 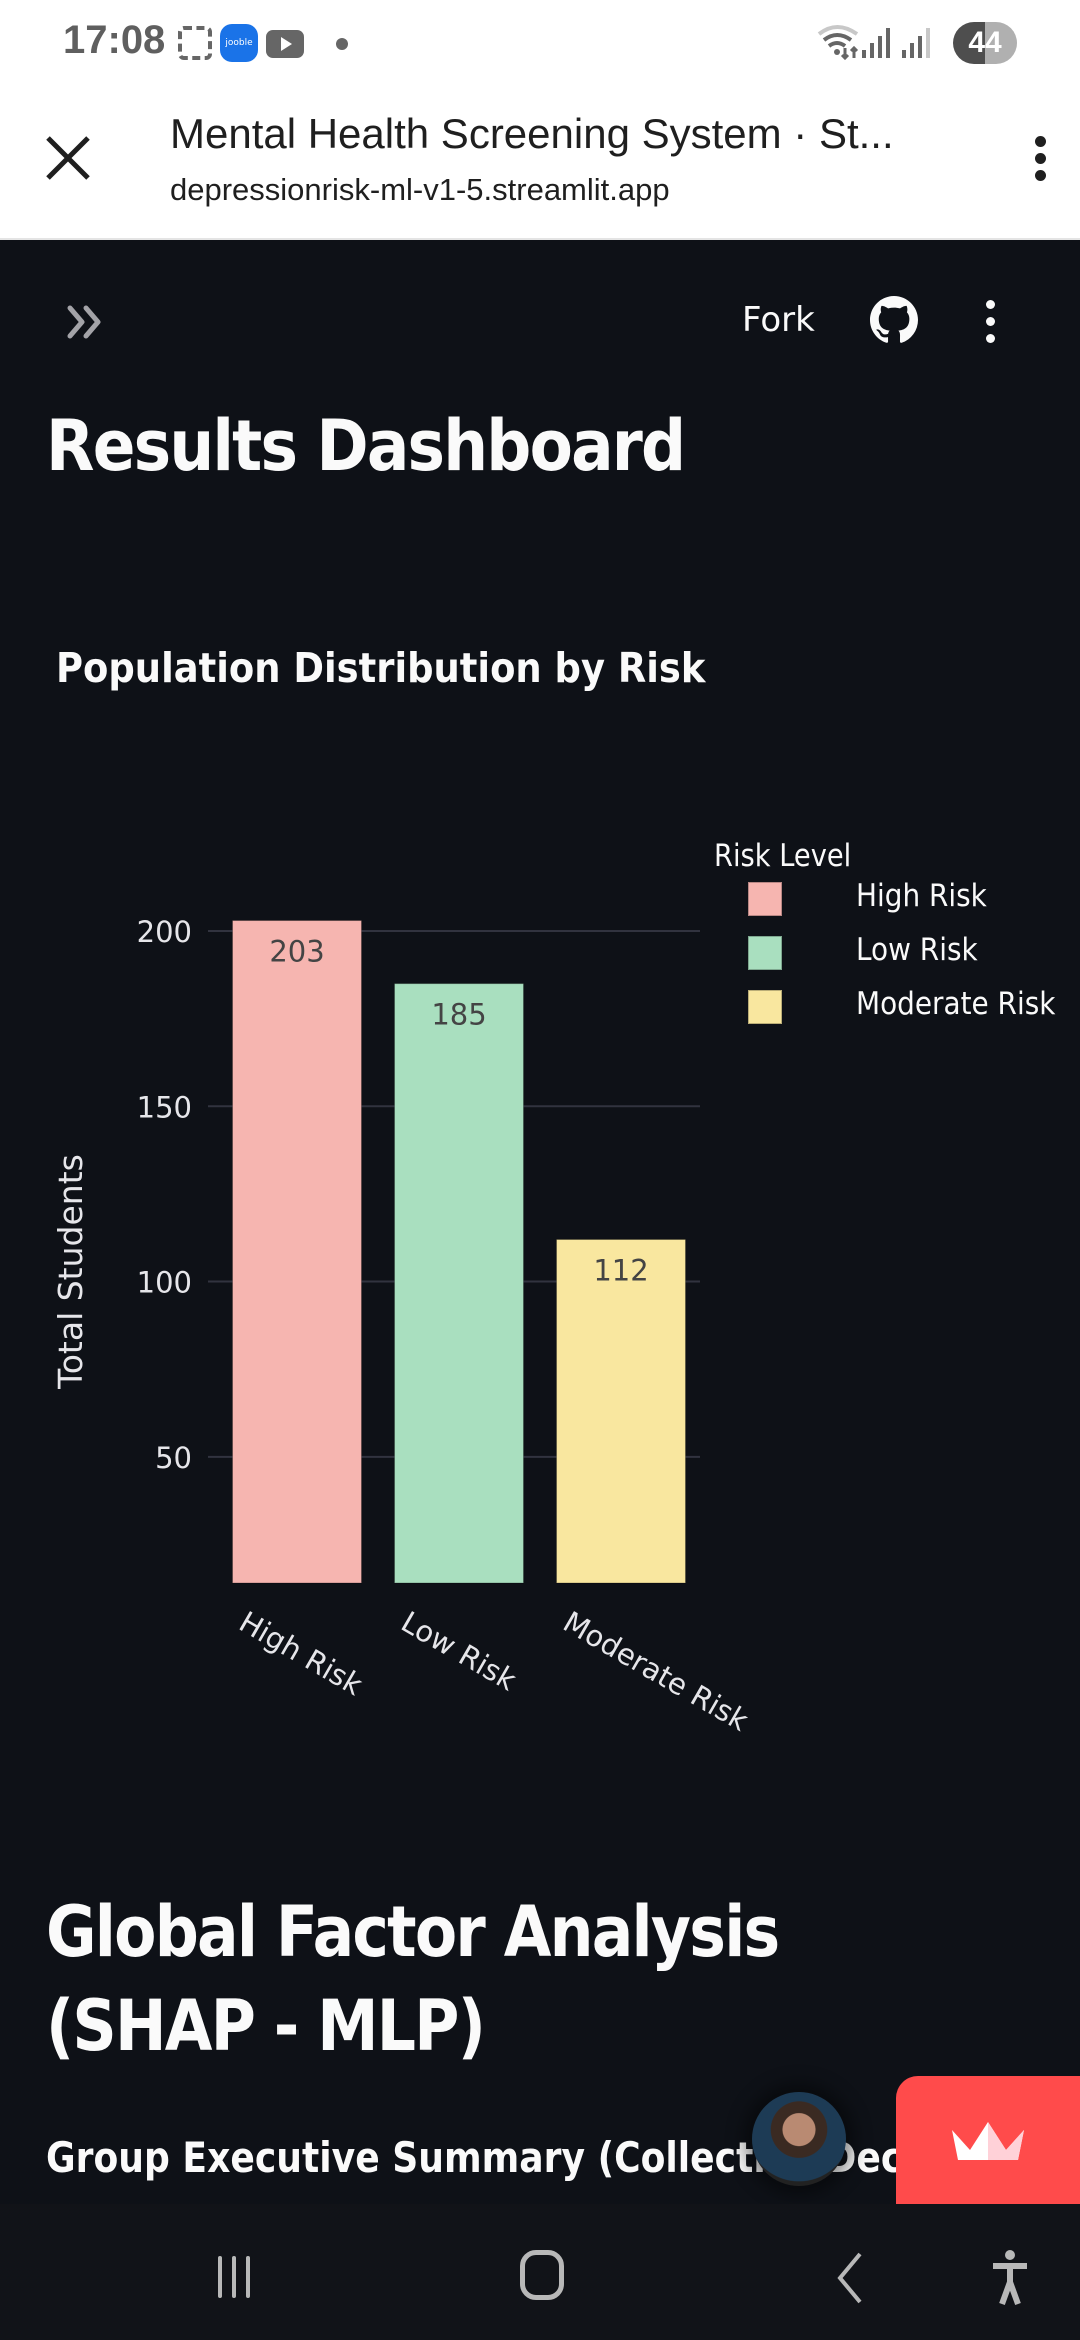 What do you see at coordinates (921, 896) in the screenshot?
I see `legend-label: High Risk` at bounding box center [921, 896].